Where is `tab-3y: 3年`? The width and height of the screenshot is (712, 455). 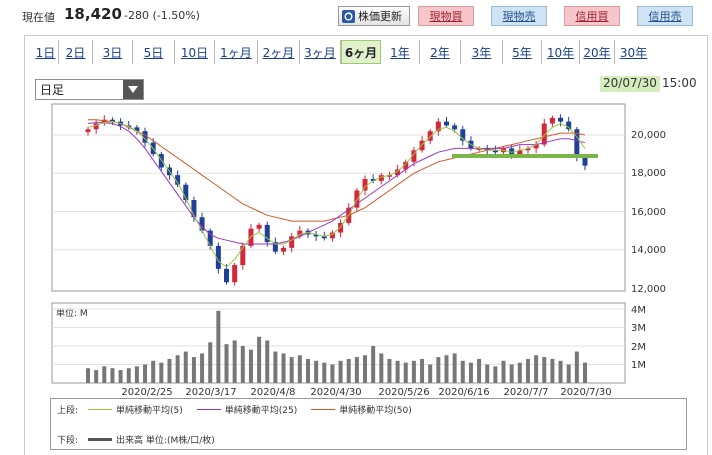
tab-3y: 3年 is located at coordinates (482, 52).